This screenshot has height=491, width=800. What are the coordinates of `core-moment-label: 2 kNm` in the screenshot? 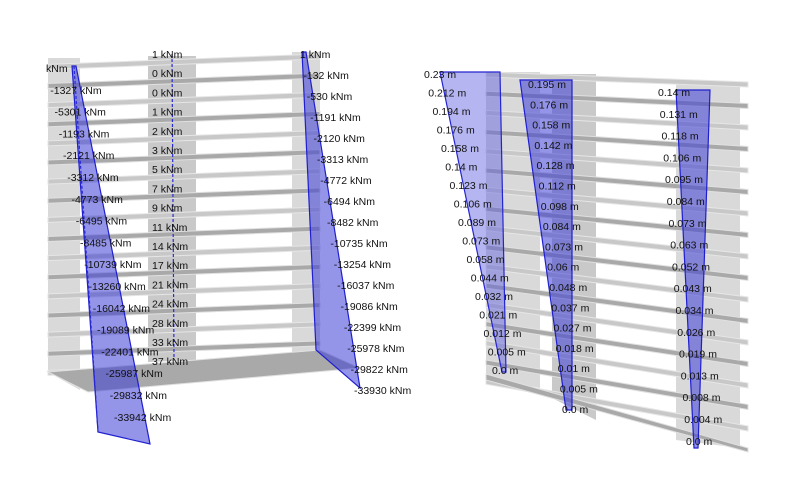 It's located at (167, 132).